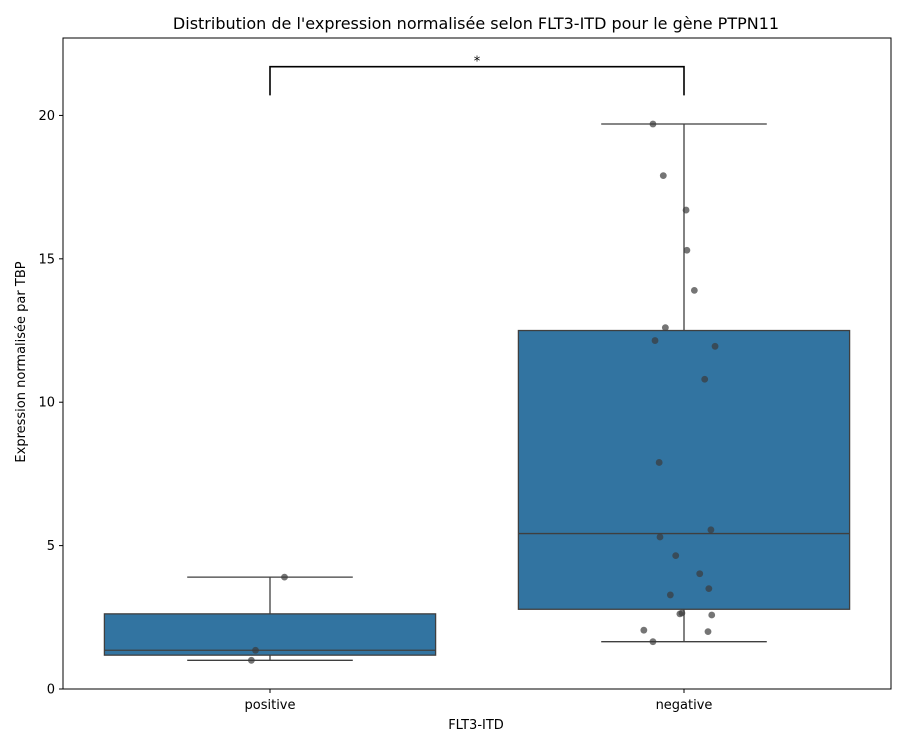 This screenshot has height=746, width=906. Describe the element at coordinates (21, 361) in the screenshot. I see `y-axis-label: Expression normalisée par TBP` at that location.